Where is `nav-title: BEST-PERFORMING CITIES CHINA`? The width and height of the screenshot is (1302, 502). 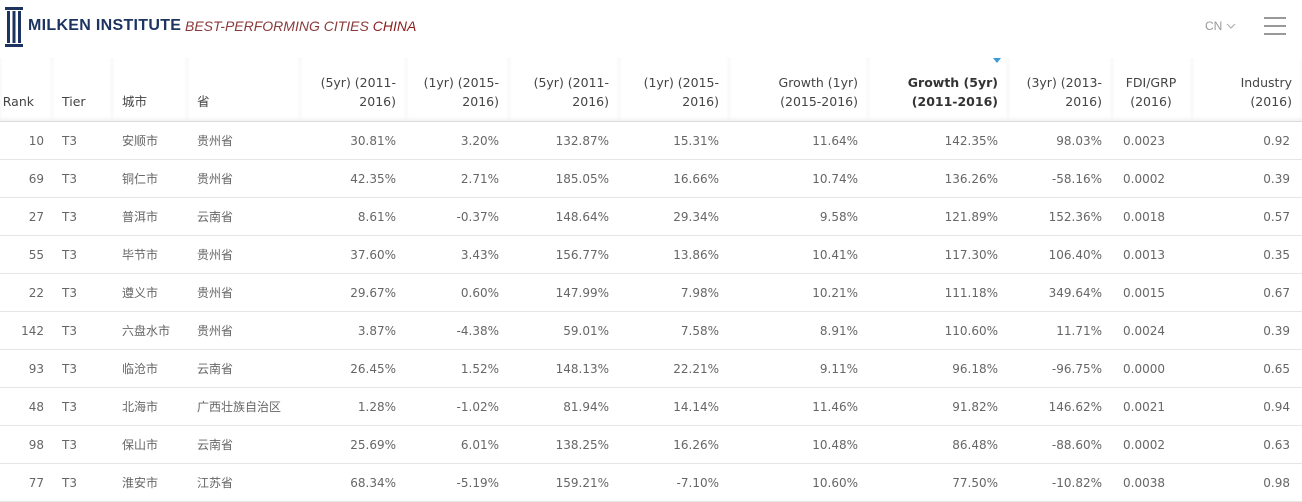 nav-title: BEST-PERFORMING CITIES CHINA is located at coordinates (300, 26).